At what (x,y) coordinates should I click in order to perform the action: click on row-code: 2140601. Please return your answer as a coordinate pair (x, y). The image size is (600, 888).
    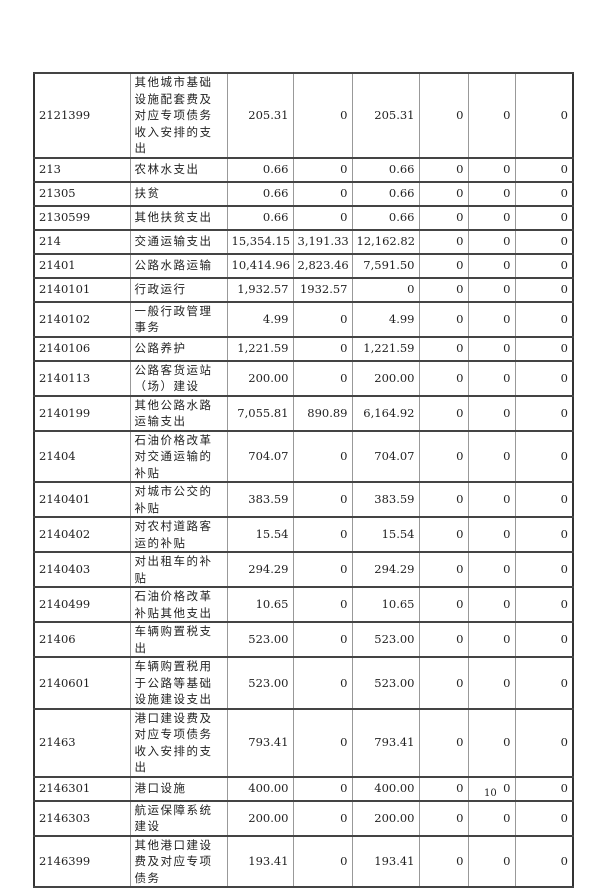
    Looking at the image, I should click on (82, 683).